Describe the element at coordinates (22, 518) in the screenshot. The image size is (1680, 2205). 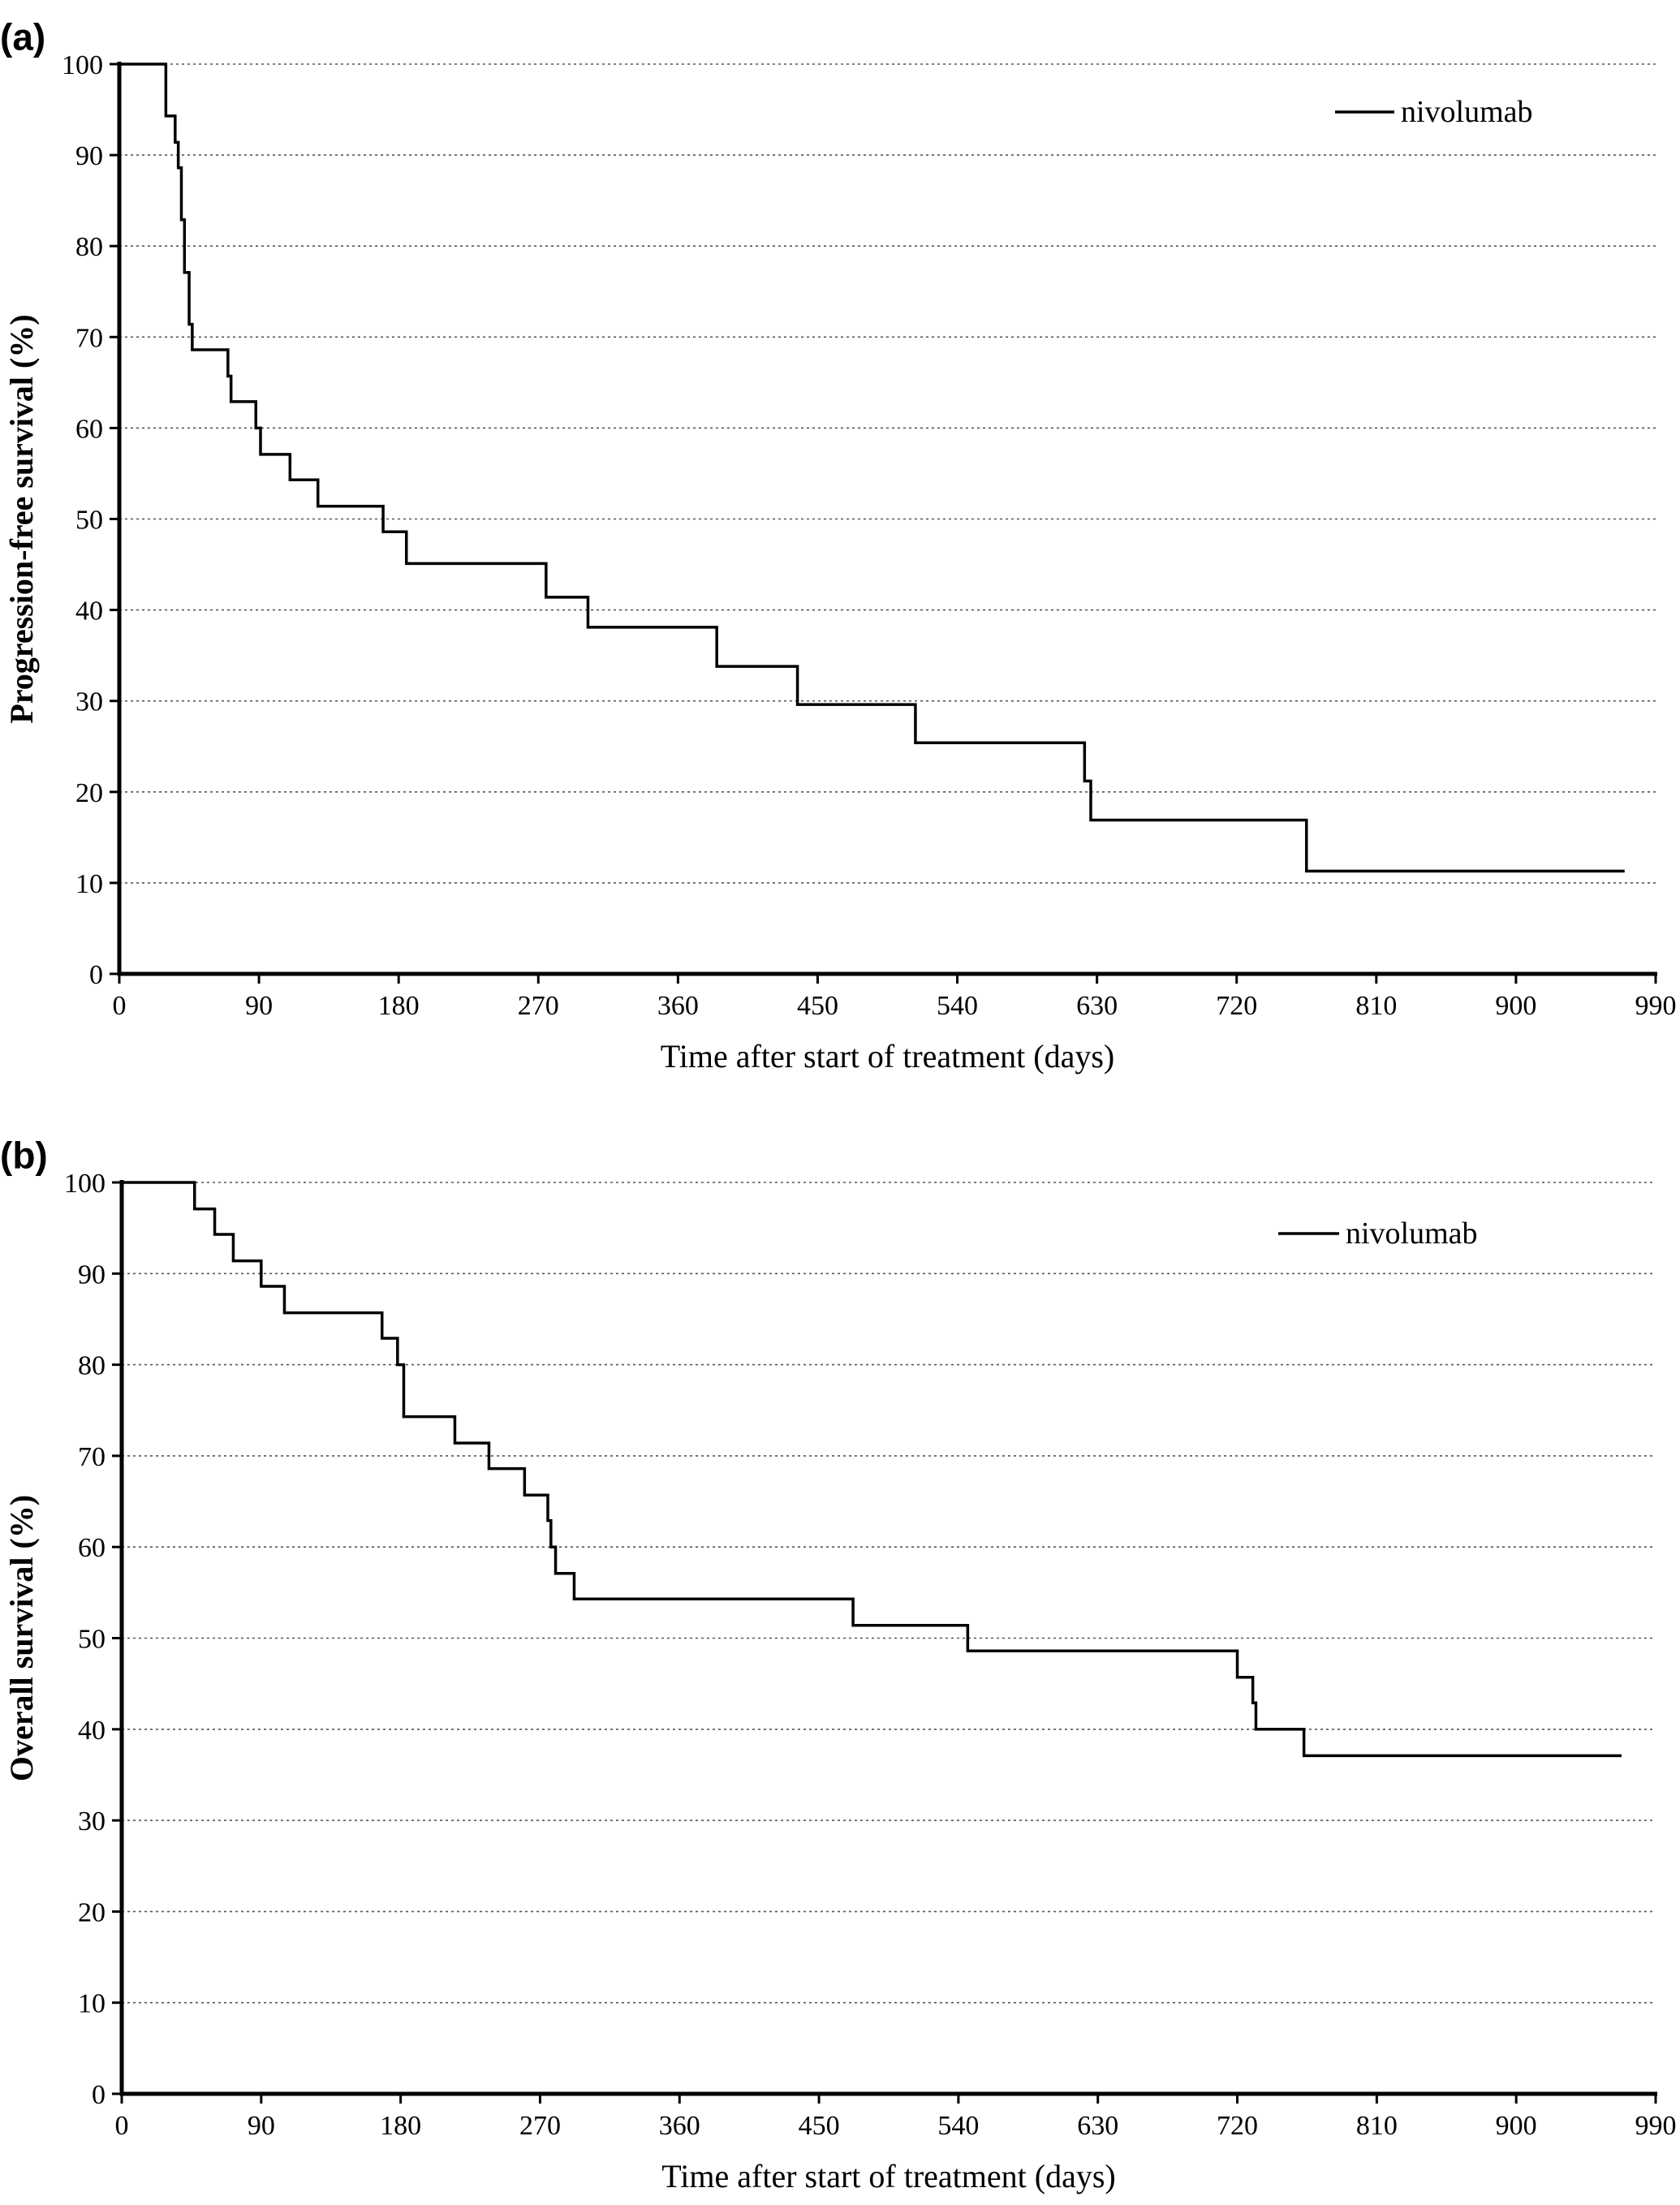
I see `y-axis-title: Progression-free survival (%)` at that location.